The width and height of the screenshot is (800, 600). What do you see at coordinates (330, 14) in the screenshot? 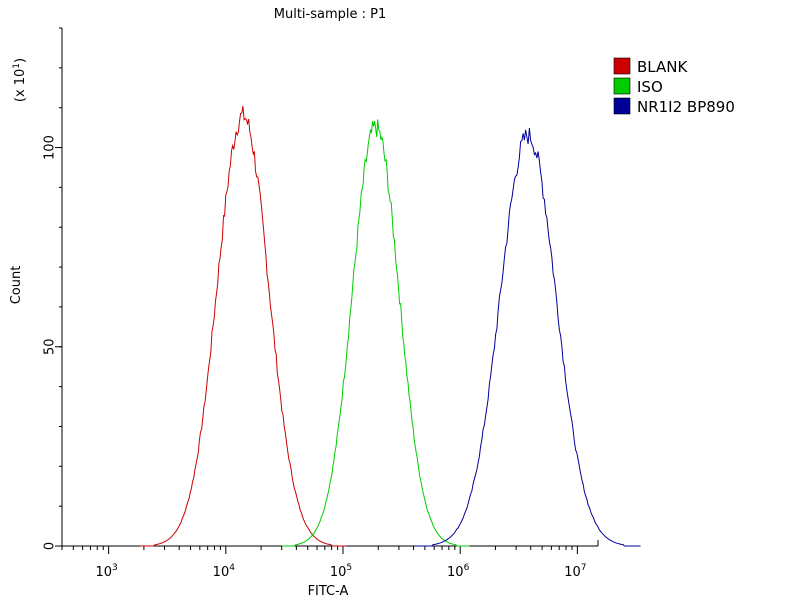
I see `chart-title: Multi-sample : P1` at bounding box center [330, 14].